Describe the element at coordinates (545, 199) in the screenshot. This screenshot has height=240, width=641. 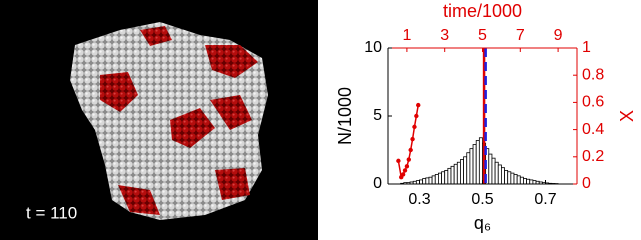
I see `x-tick-label: 0.7` at that location.